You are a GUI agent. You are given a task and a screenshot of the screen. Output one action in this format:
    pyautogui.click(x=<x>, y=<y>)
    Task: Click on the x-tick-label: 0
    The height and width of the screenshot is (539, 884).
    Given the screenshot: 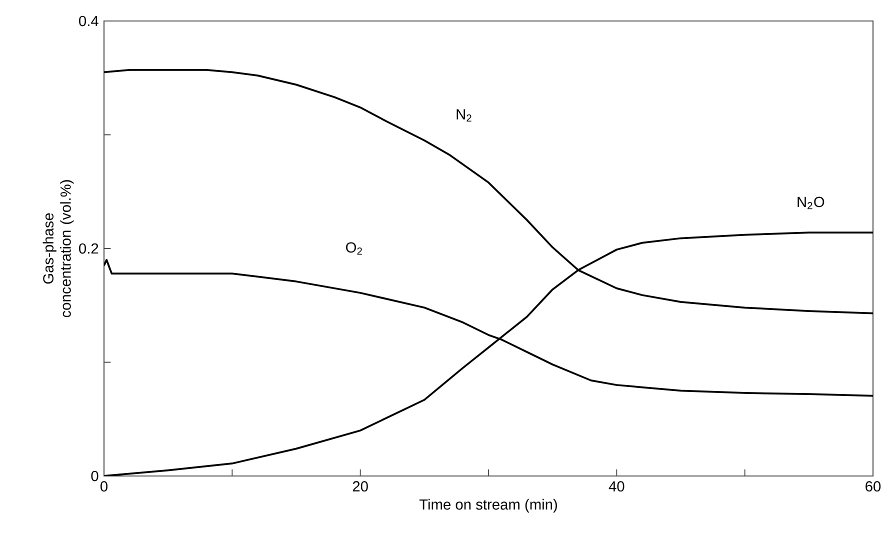 What is the action you would take?
    pyautogui.click(x=104, y=486)
    